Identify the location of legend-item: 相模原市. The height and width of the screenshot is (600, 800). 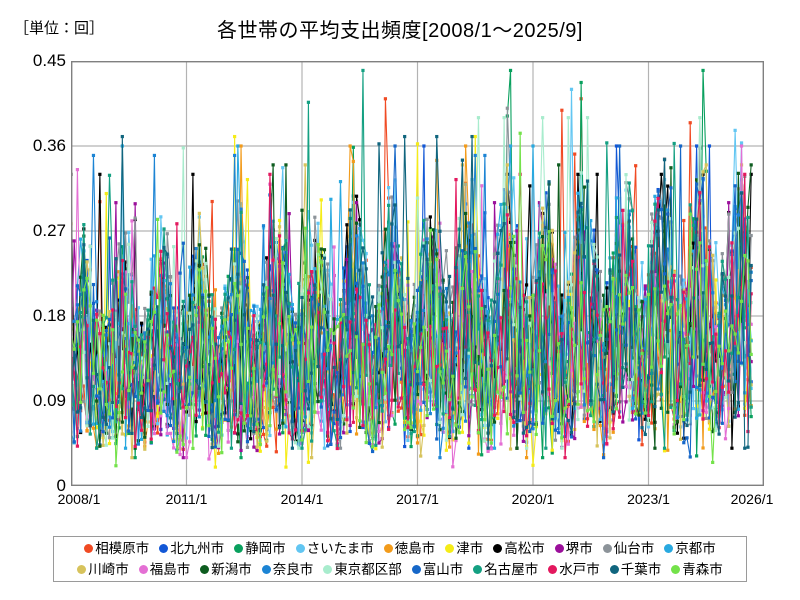
(116, 549).